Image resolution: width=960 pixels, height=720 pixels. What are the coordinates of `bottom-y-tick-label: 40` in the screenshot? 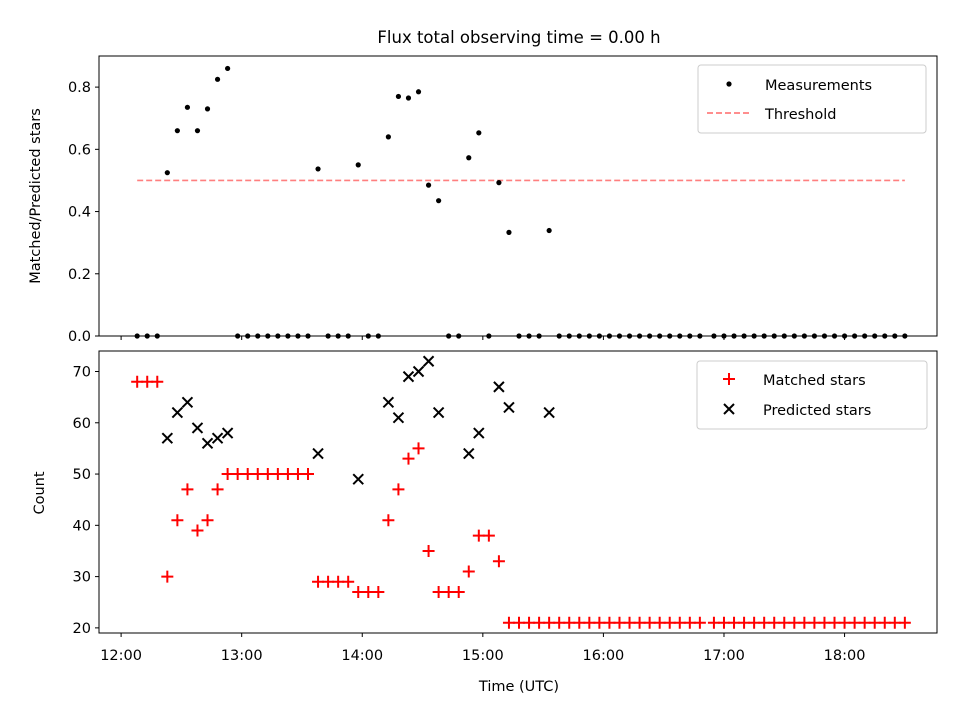 It's located at (82, 526).